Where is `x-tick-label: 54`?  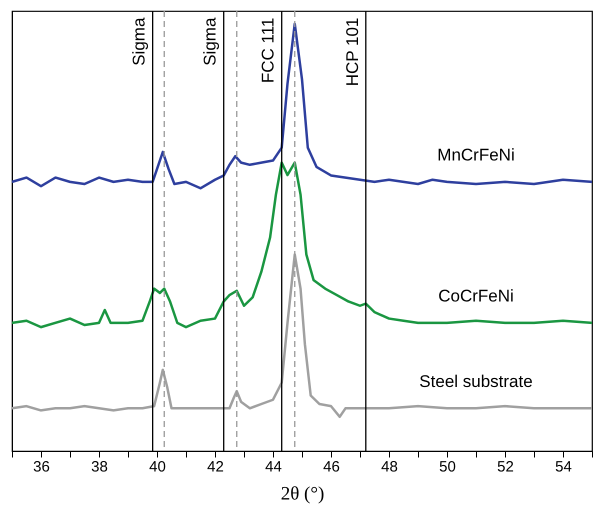 x-tick-label: 54 is located at coordinates (563, 467).